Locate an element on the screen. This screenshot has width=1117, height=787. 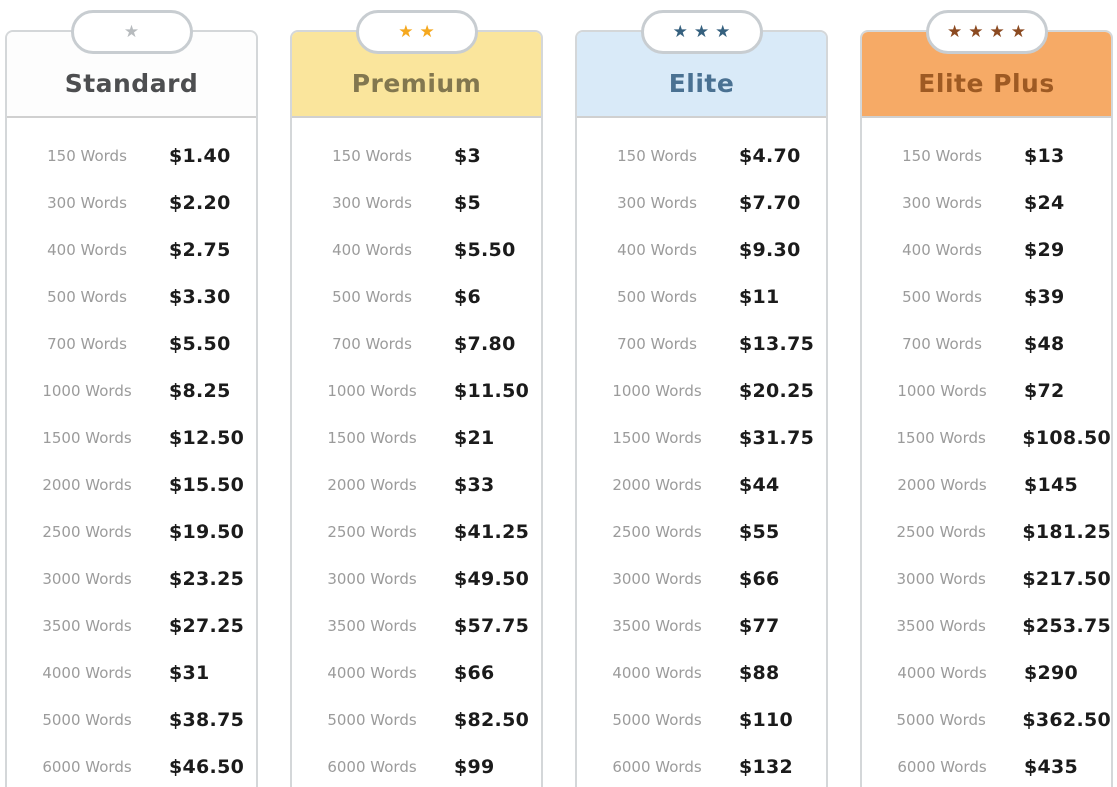
price-value: $77 is located at coordinates (759, 625).